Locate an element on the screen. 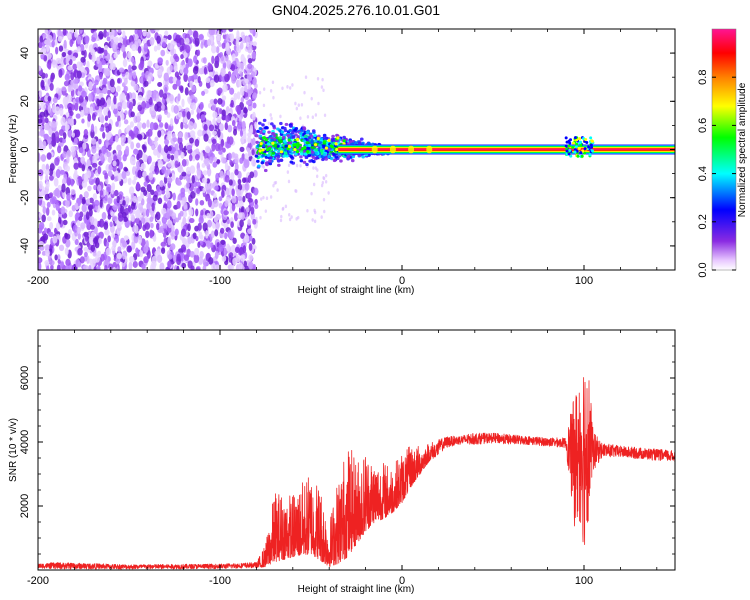  spectrogram-x-tick-label: -100 is located at coordinates (220, 281).